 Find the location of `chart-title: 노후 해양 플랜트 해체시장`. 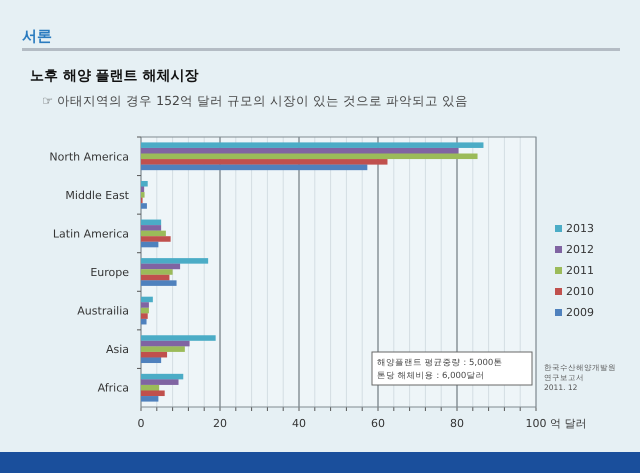

chart-title: 노후 해양 플랜트 해체시장 is located at coordinates (114, 76).